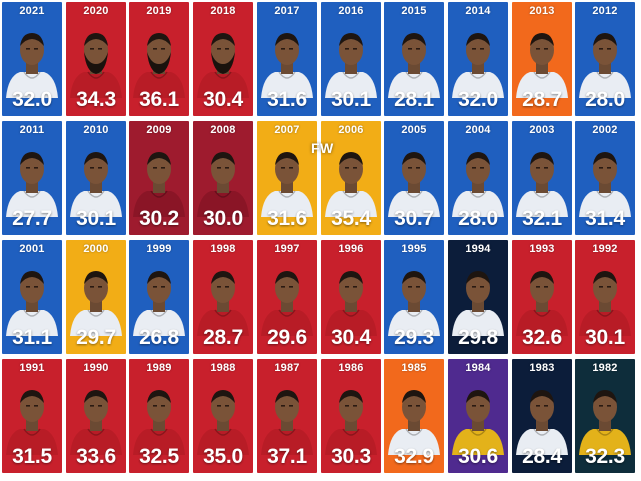  I want to click on player-tile: 2003 32.1, so click(542, 178).